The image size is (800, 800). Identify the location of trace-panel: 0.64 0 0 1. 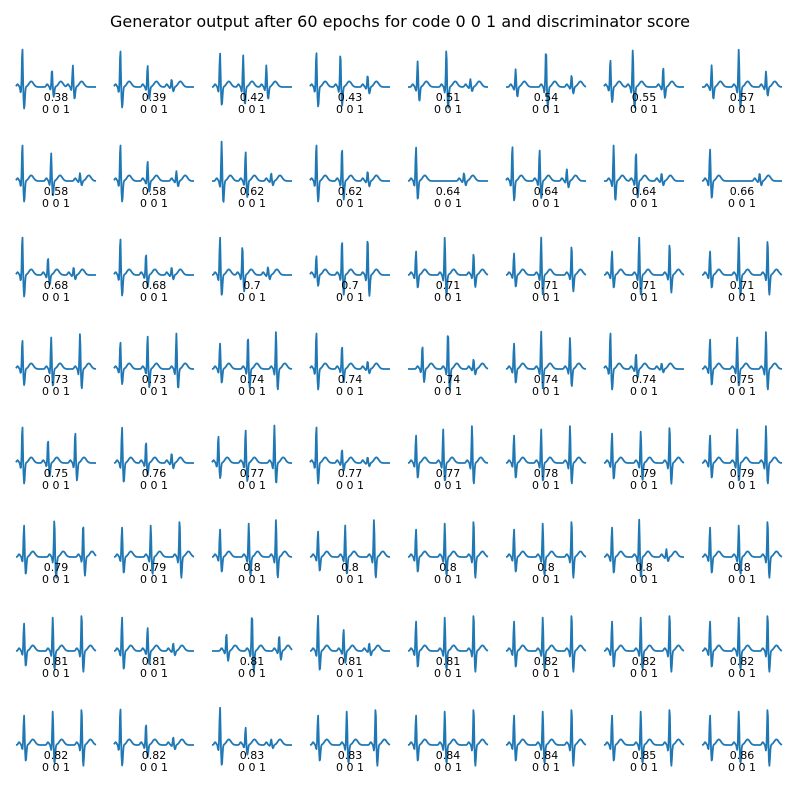
(448, 181).